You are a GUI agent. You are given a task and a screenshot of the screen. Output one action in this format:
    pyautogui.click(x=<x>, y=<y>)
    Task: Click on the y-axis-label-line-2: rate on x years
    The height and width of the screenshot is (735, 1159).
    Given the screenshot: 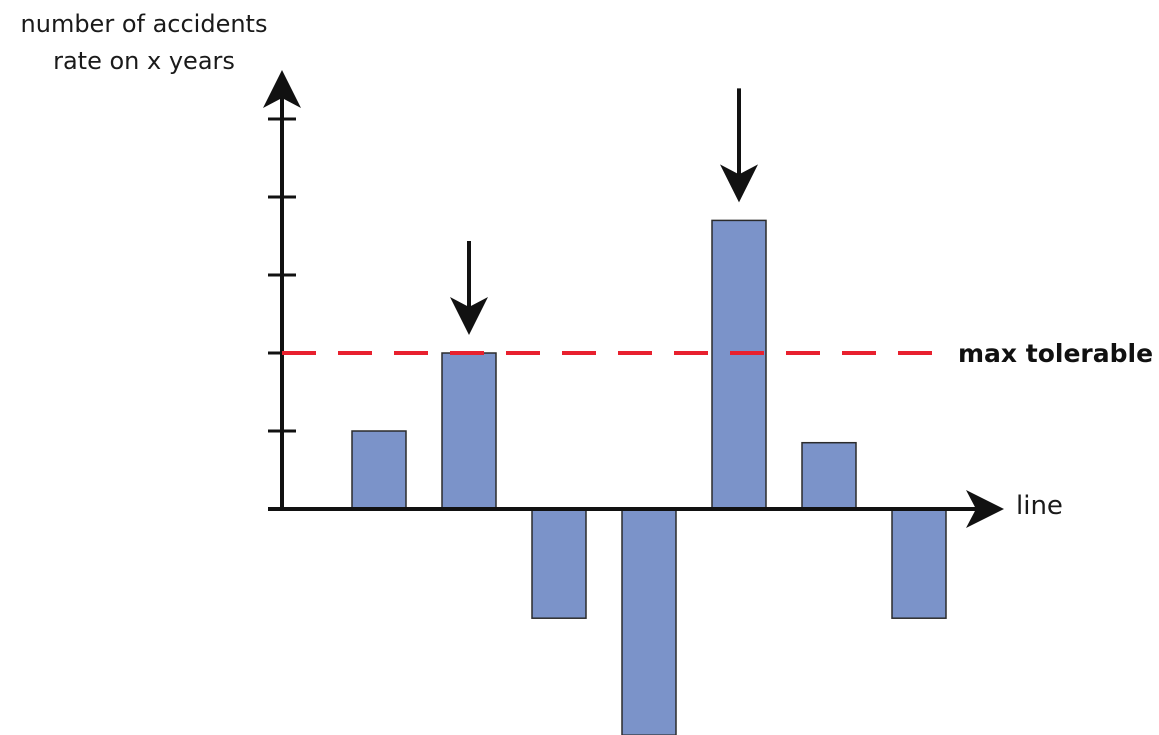 What is the action you would take?
    pyautogui.click(x=144, y=61)
    